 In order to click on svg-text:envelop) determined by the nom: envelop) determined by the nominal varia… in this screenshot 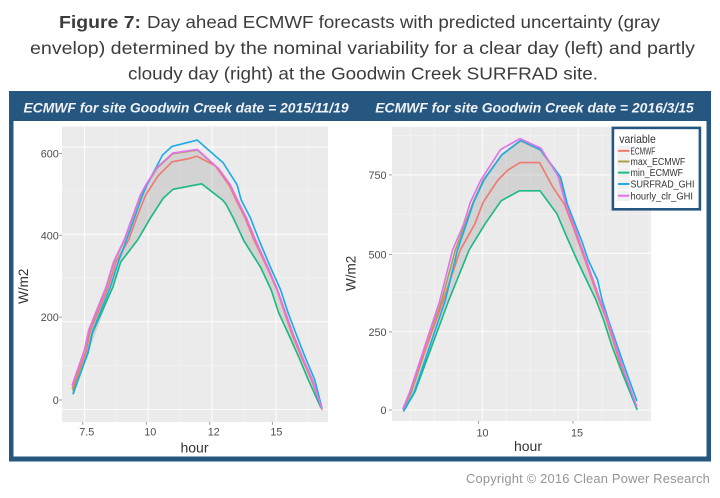, I will do `click(362, 48)`.